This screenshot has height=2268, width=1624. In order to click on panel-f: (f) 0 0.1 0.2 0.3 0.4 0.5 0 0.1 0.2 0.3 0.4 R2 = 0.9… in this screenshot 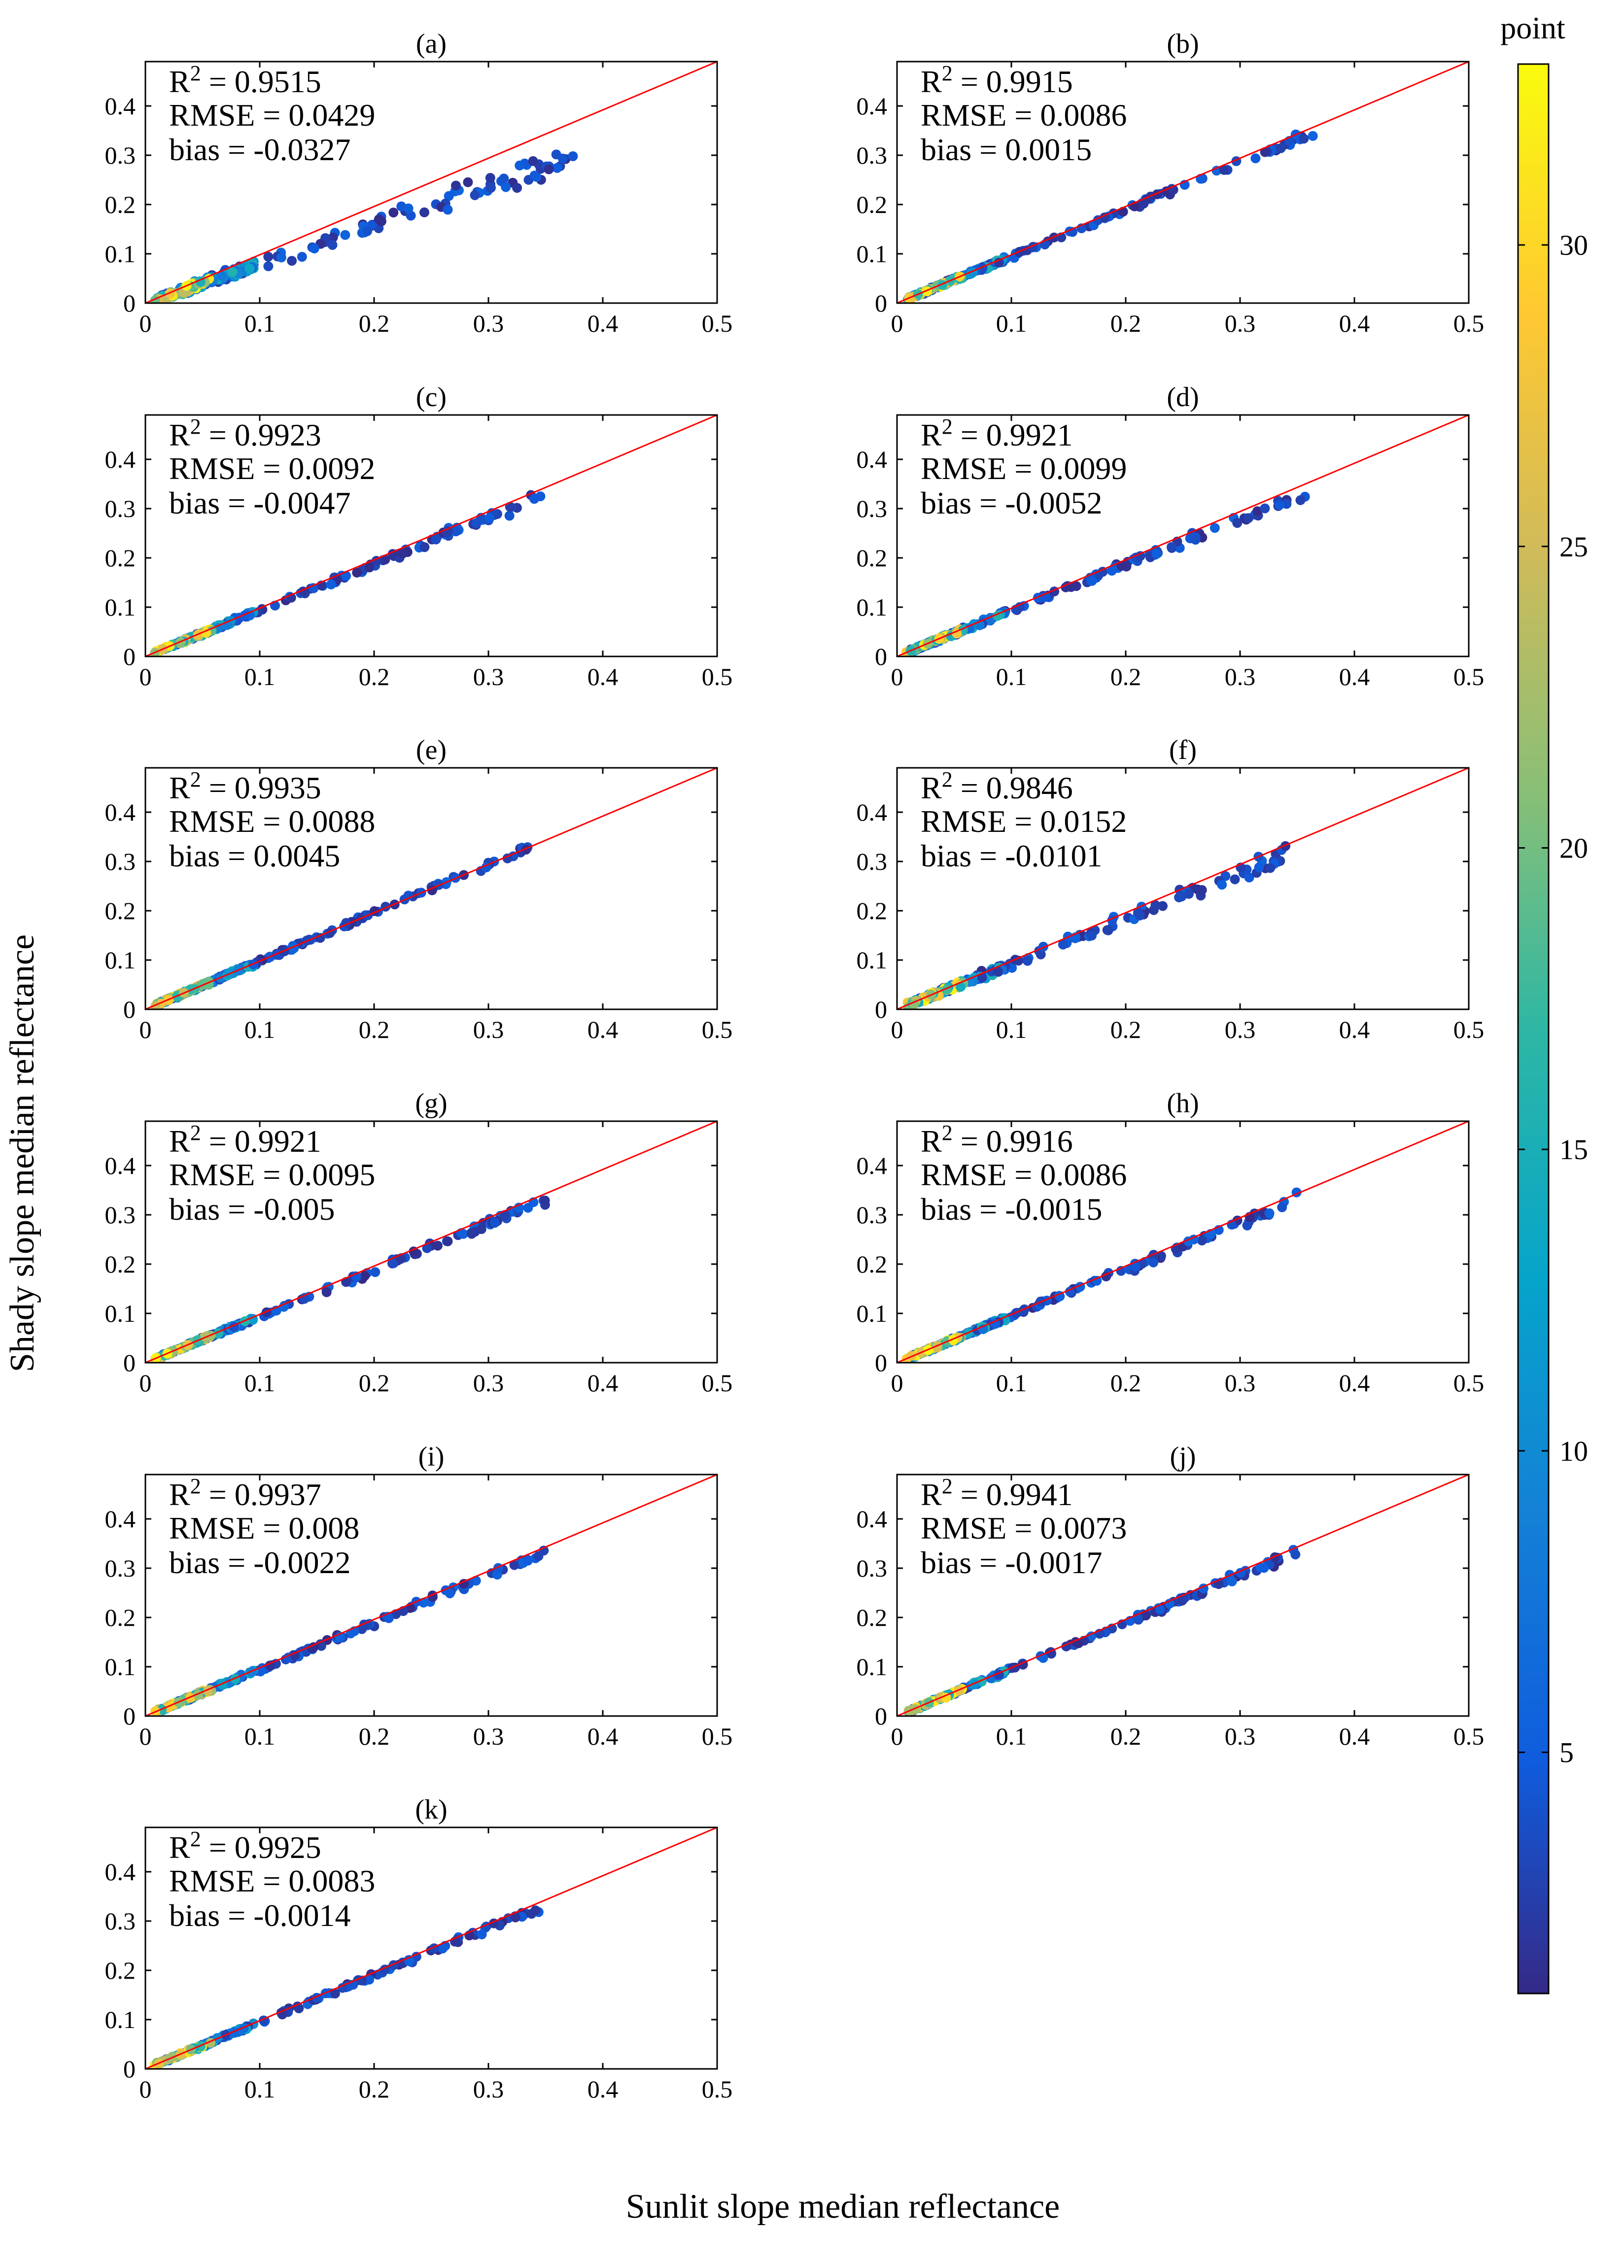, I will do `click(1171, 889)`.